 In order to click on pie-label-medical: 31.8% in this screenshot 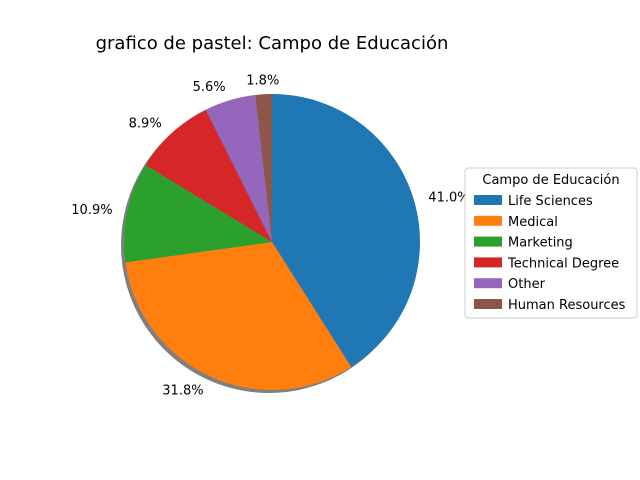, I will do `click(182, 391)`.